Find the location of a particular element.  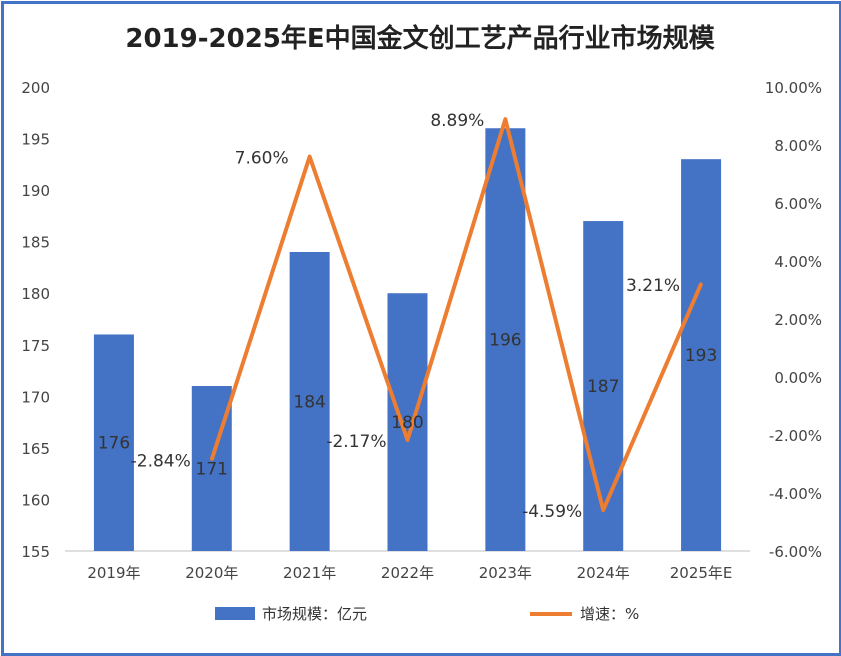

x-tick-label: 2021年 is located at coordinates (309, 573).